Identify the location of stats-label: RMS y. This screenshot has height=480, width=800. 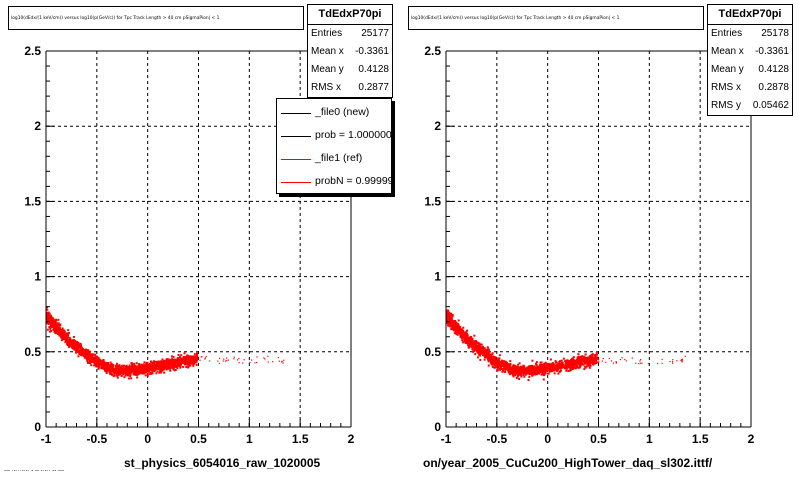
(726, 105).